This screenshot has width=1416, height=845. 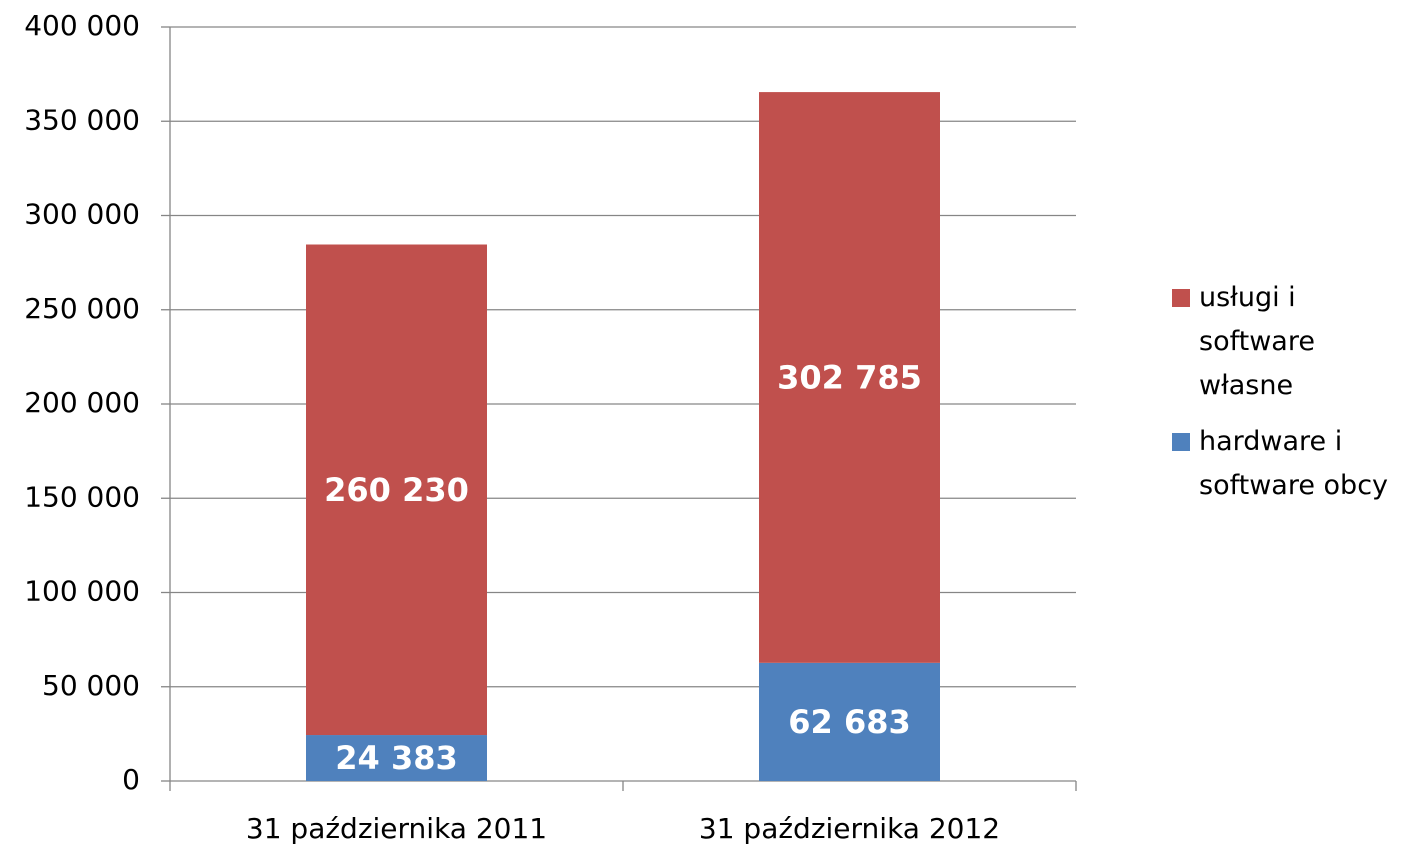 What do you see at coordinates (1257, 341) in the screenshot?
I see `legend-label: usługi i software własne` at bounding box center [1257, 341].